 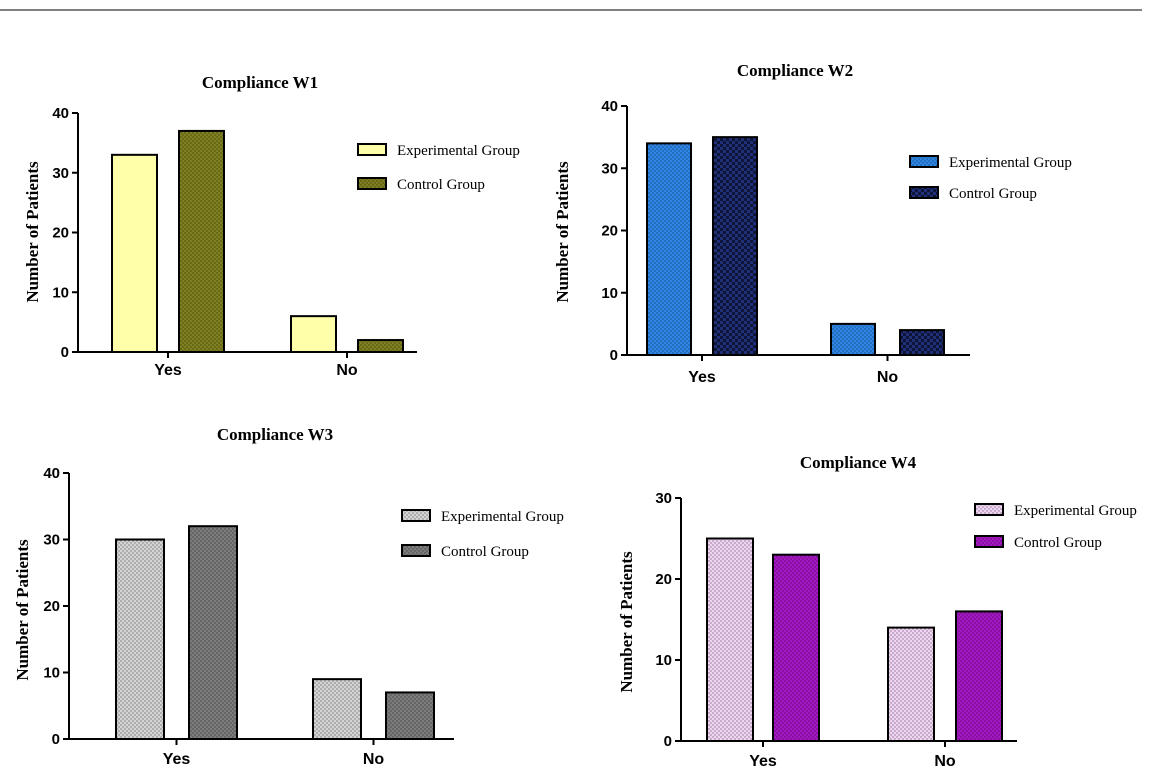 I want to click on legend-swatch, so click(x=372, y=149).